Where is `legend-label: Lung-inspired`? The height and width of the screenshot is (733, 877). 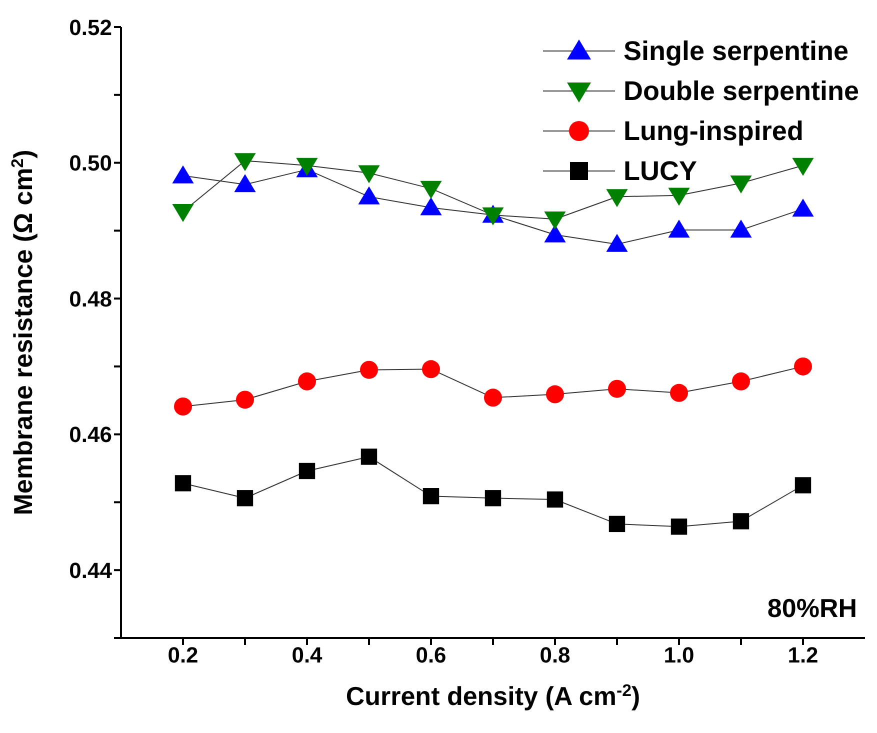
legend-label: Lung-inspired is located at coordinates (713, 131).